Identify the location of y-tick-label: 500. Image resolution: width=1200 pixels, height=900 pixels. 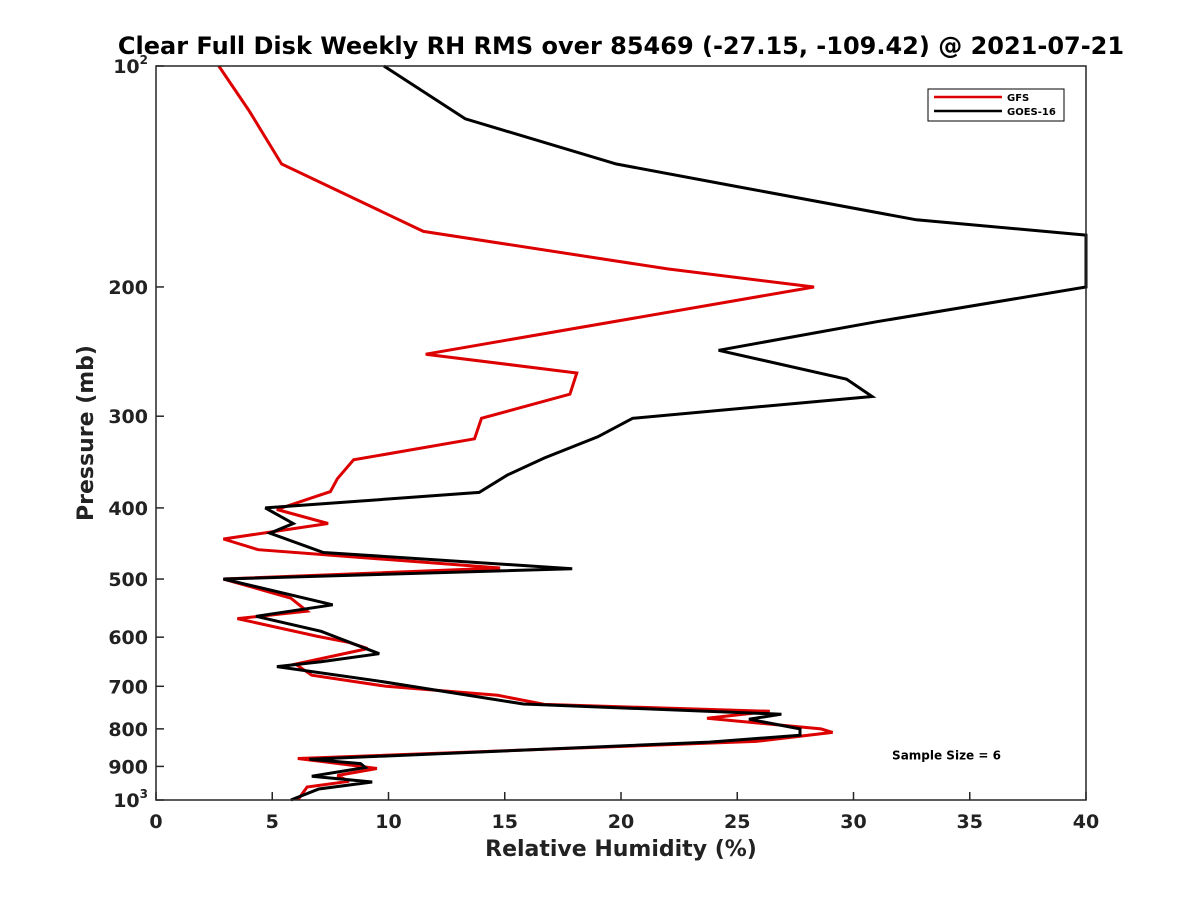
(128, 580).